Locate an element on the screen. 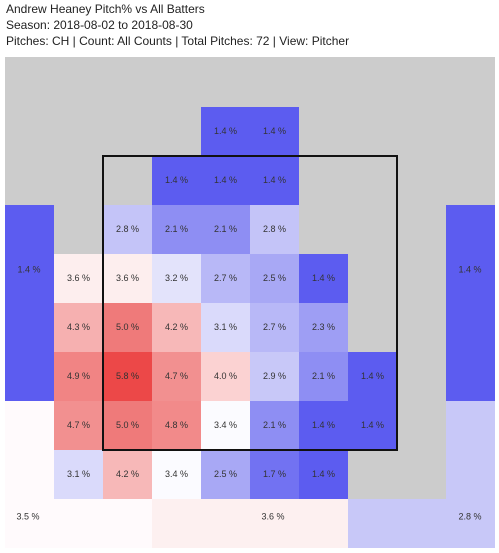 The width and height of the screenshot is (499, 553). zone-label: 1.7 % is located at coordinates (274, 474).